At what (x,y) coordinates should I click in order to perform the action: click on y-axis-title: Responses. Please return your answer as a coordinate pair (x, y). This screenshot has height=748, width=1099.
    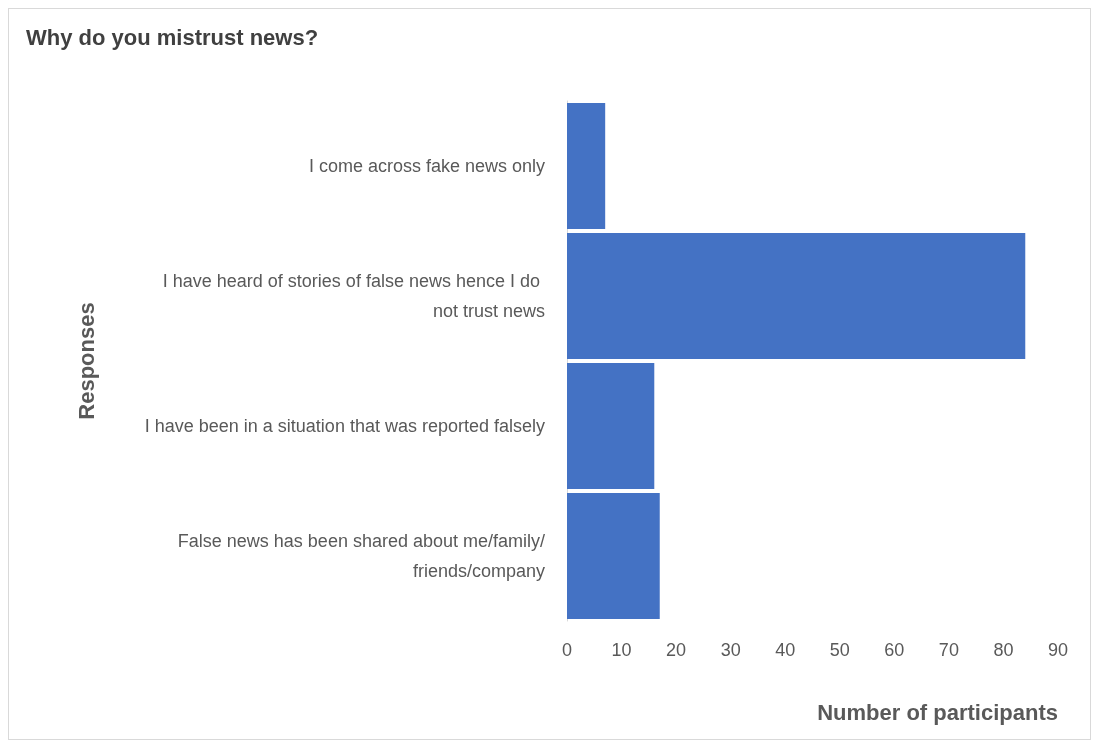
    Looking at the image, I should click on (86, 361).